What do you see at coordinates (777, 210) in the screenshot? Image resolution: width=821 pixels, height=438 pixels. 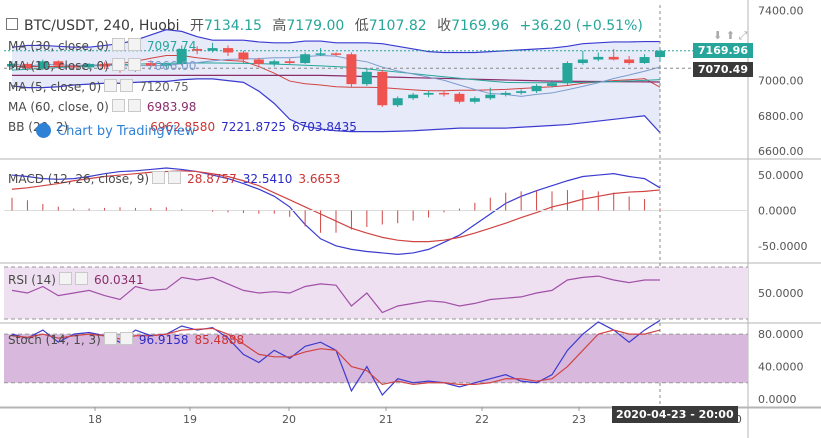 I see `macd-tick: 0.0000` at bounding box center [777, 210].